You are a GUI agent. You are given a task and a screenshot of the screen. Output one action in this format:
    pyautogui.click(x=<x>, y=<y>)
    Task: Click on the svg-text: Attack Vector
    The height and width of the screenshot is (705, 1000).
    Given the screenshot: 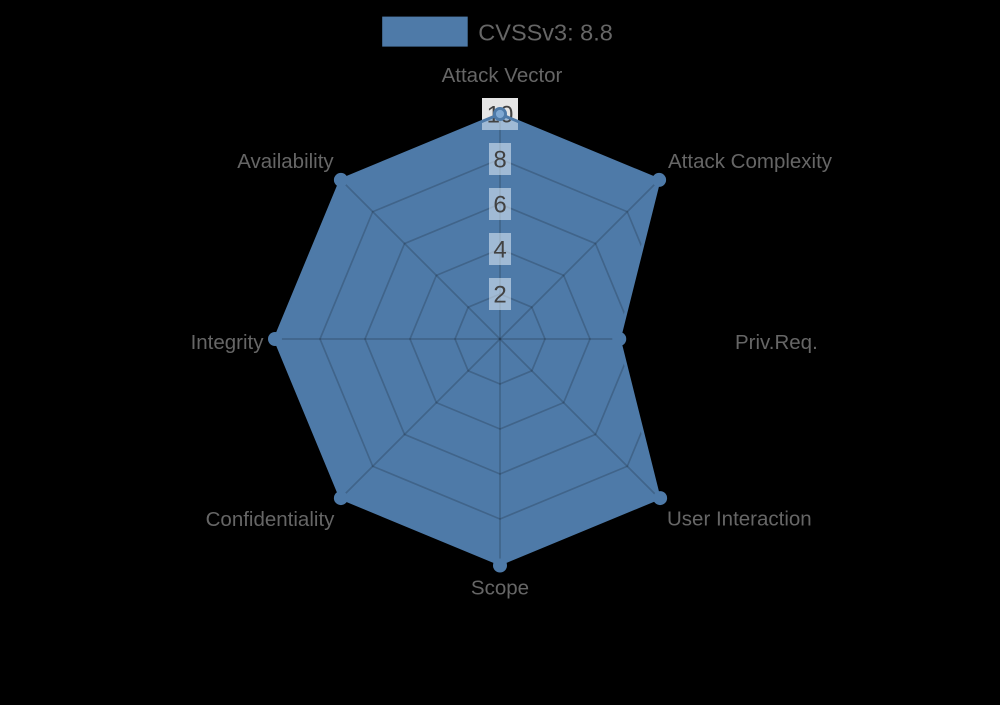 What is the action you would take?
    pyautogui.click(x=502, y=75)
    